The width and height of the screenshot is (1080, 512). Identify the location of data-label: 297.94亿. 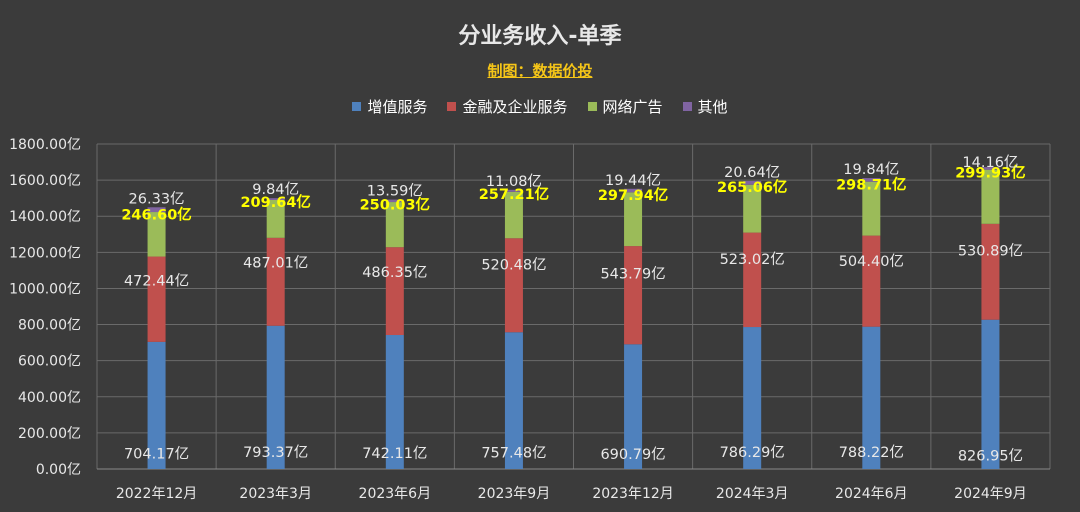
(633, 195).